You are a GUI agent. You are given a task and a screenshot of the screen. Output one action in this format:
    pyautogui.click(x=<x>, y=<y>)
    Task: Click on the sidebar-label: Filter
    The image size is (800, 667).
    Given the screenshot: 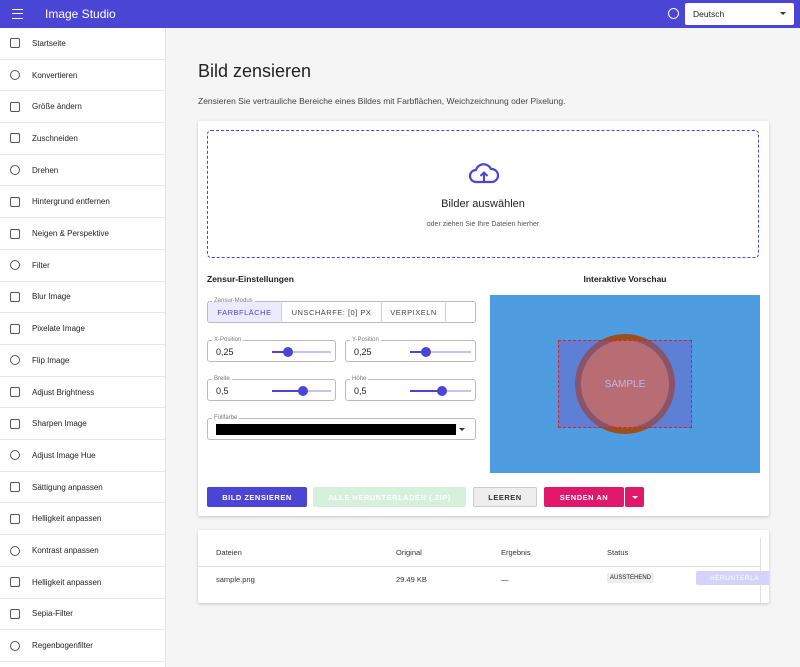 What is the action you would take?
    pyautogui.click(x=41, y=265)
    